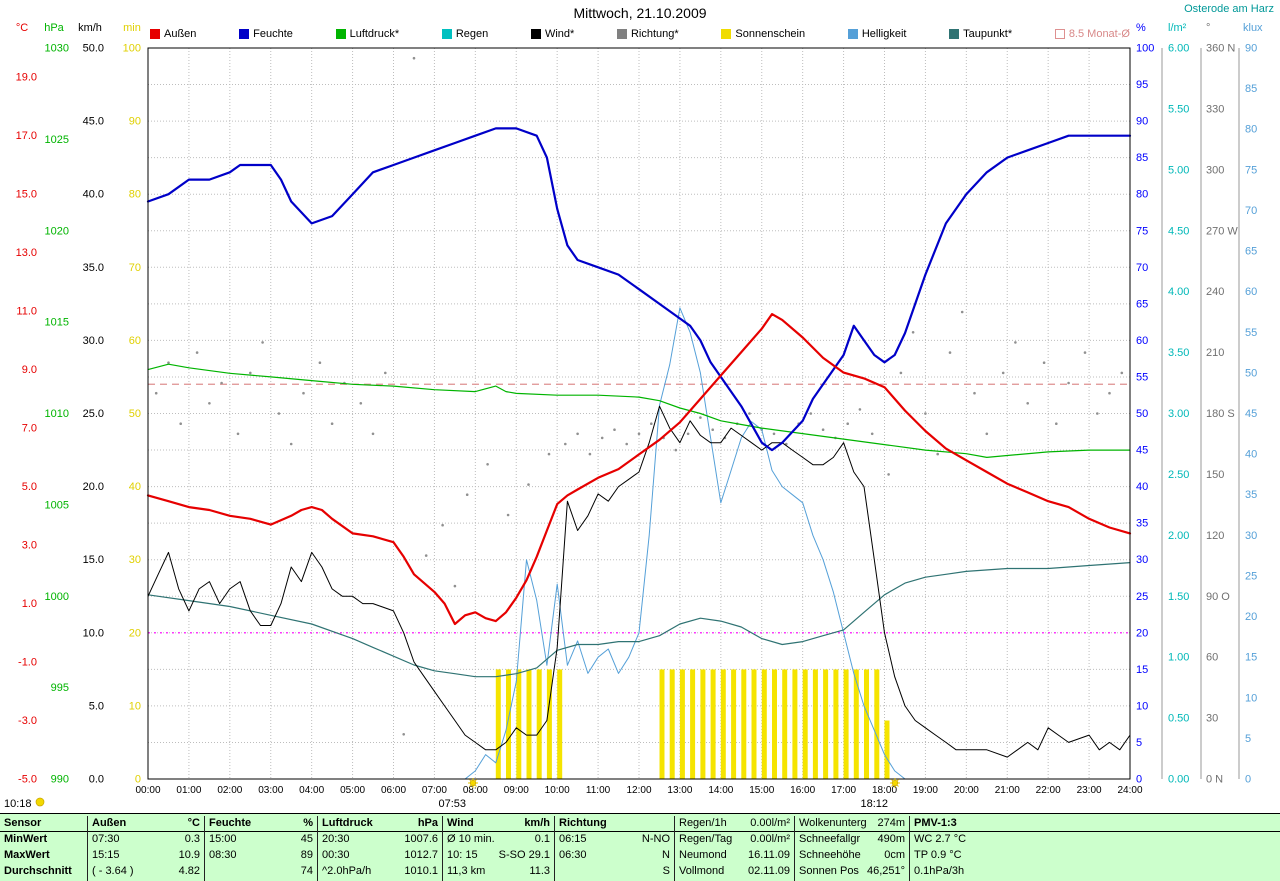 The image size is (1280, 881). Describe the element at coordinates (1089, 790) in the screenshot. I see `x-tick: 23:00` at that location.